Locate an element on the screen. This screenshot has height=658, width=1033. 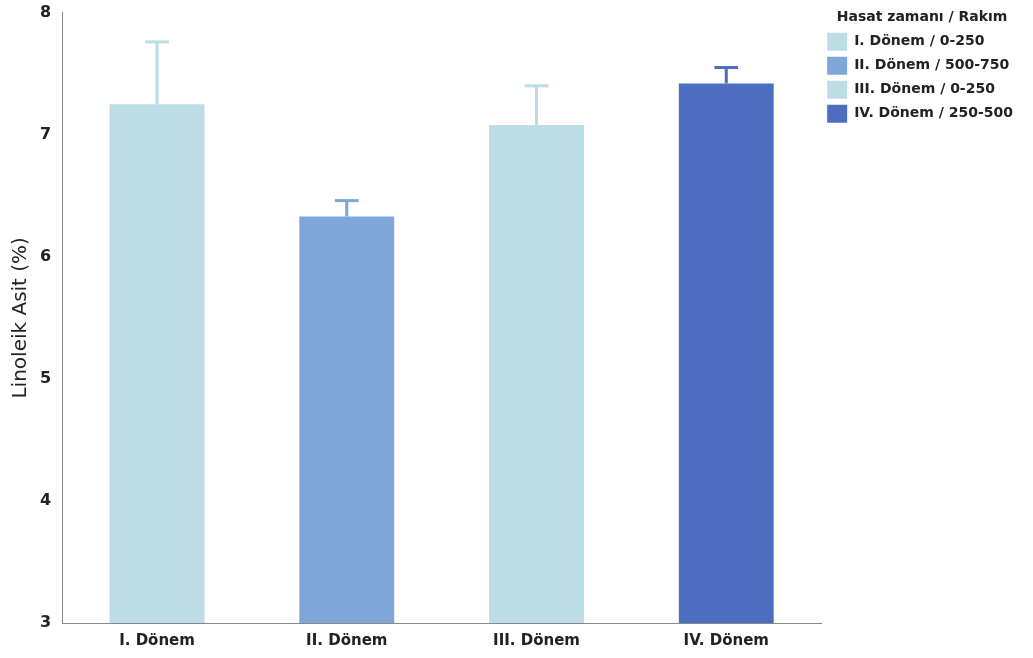
y-tick-label: 7 is located at coordinates (45, 133).